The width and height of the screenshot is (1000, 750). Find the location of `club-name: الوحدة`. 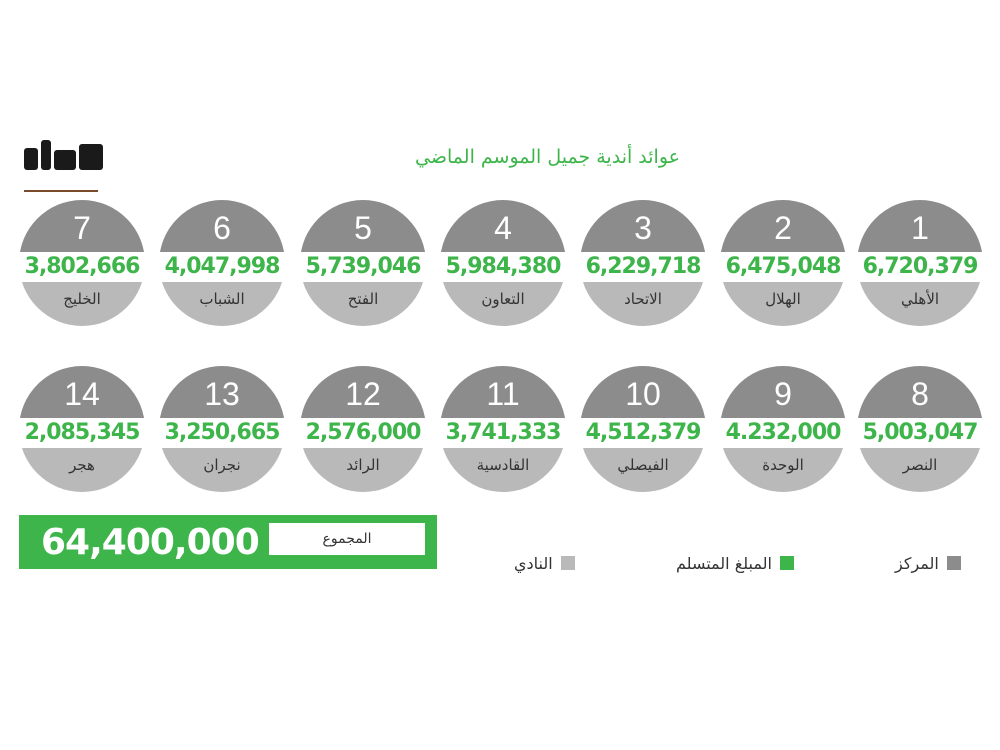

club-name: الوحدة is located at coordinates (783, 470).